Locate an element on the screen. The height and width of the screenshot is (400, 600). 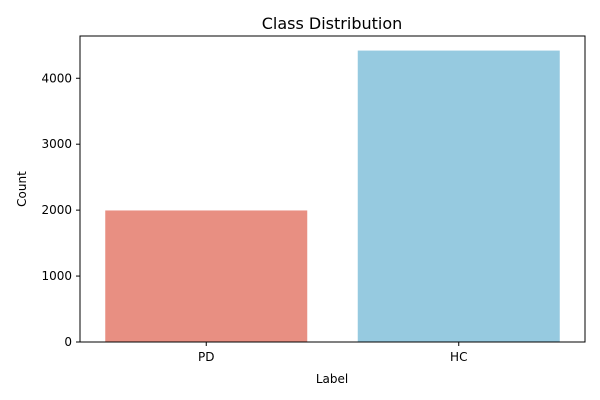
x-axis: PD HC is located at coordinates (332, 353).